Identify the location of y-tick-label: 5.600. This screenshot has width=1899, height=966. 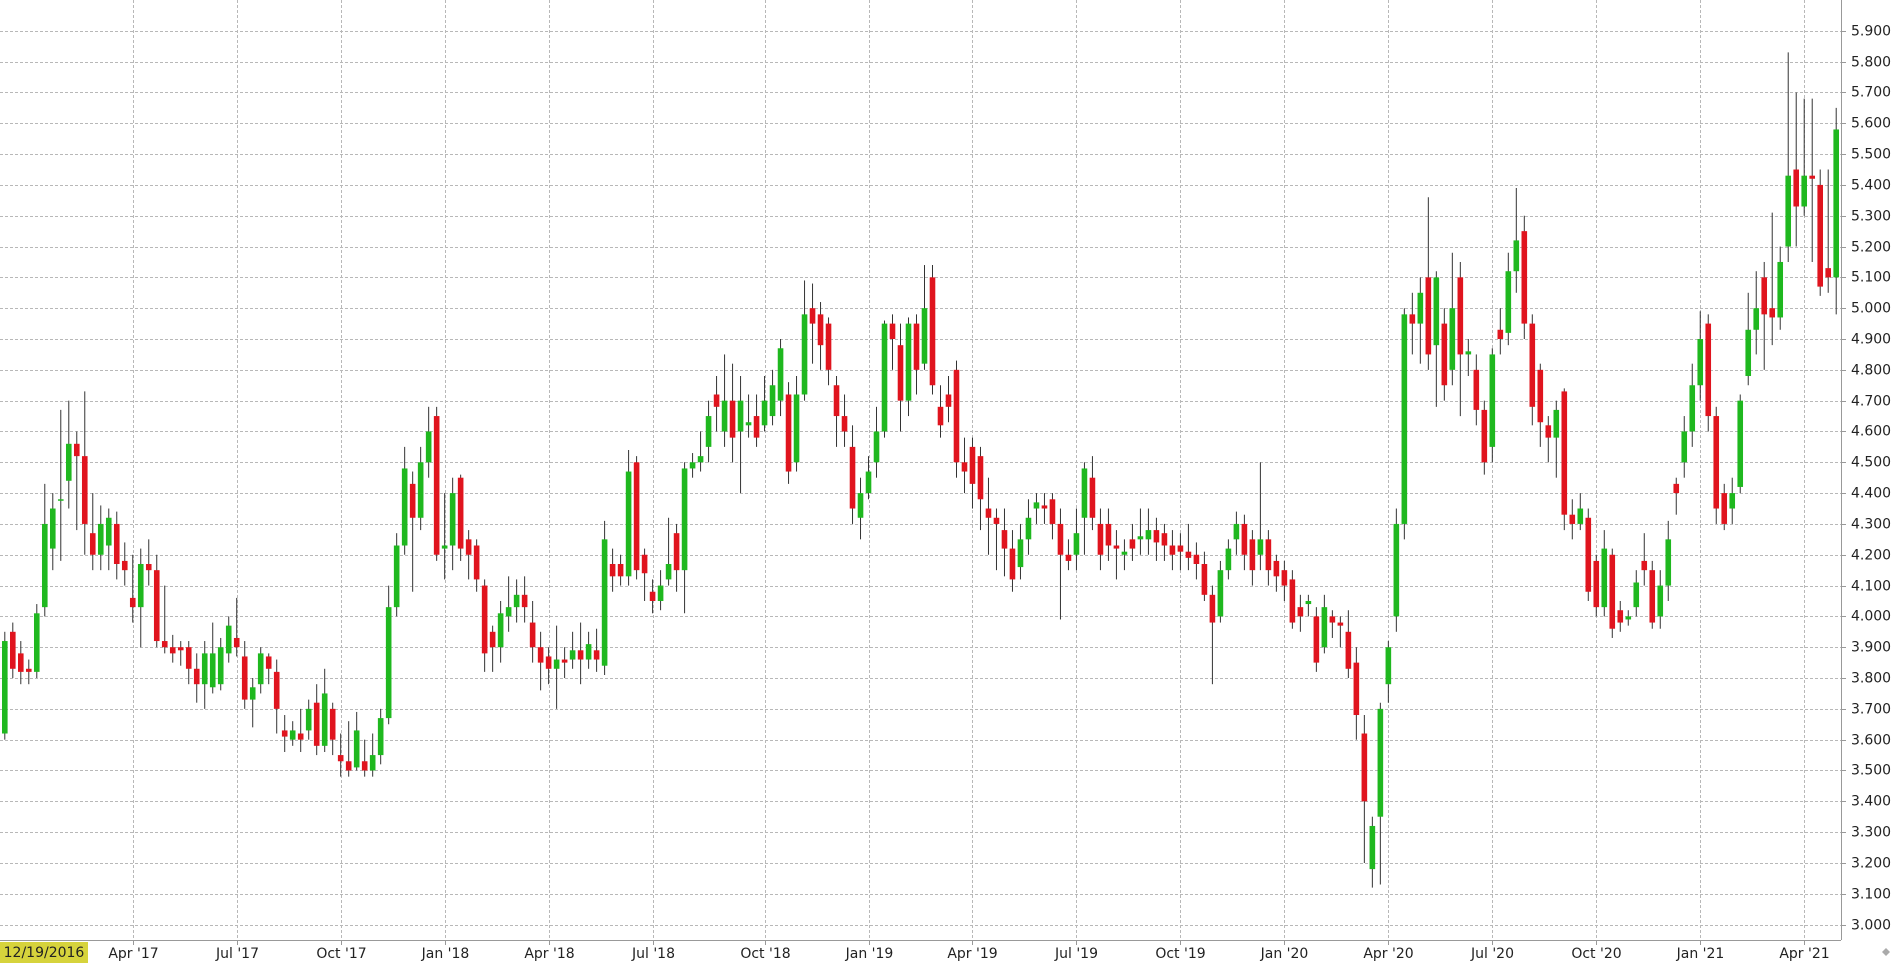
(1871, 124).